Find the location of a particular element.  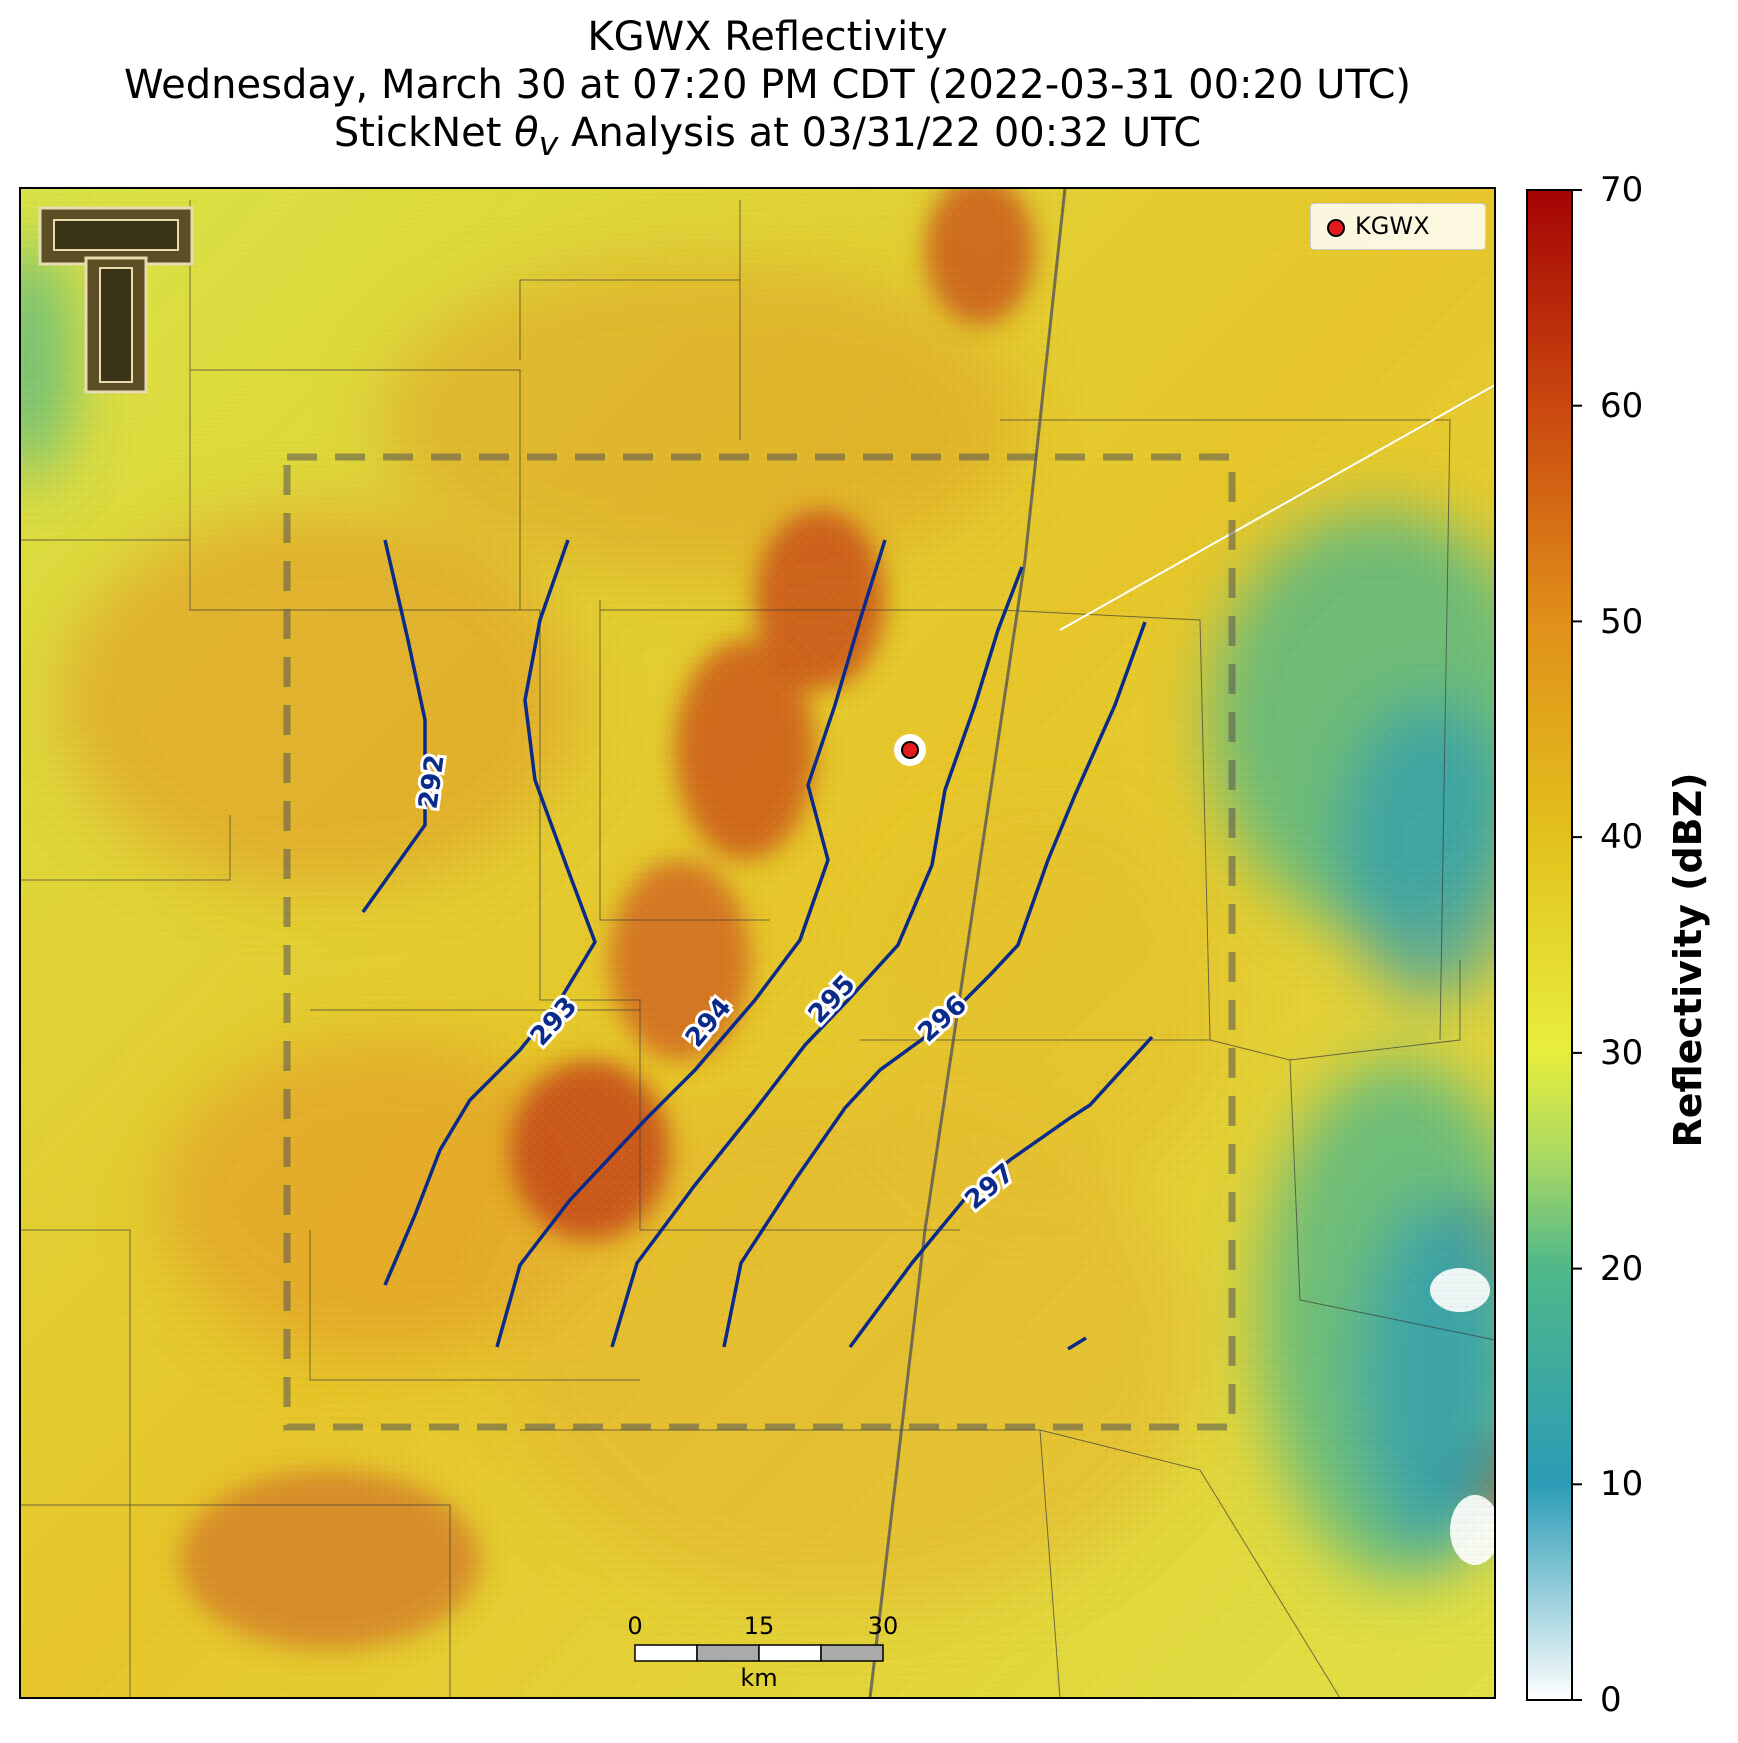

colorbar-tick-70: 70 is located at coordinates (1622, 190).